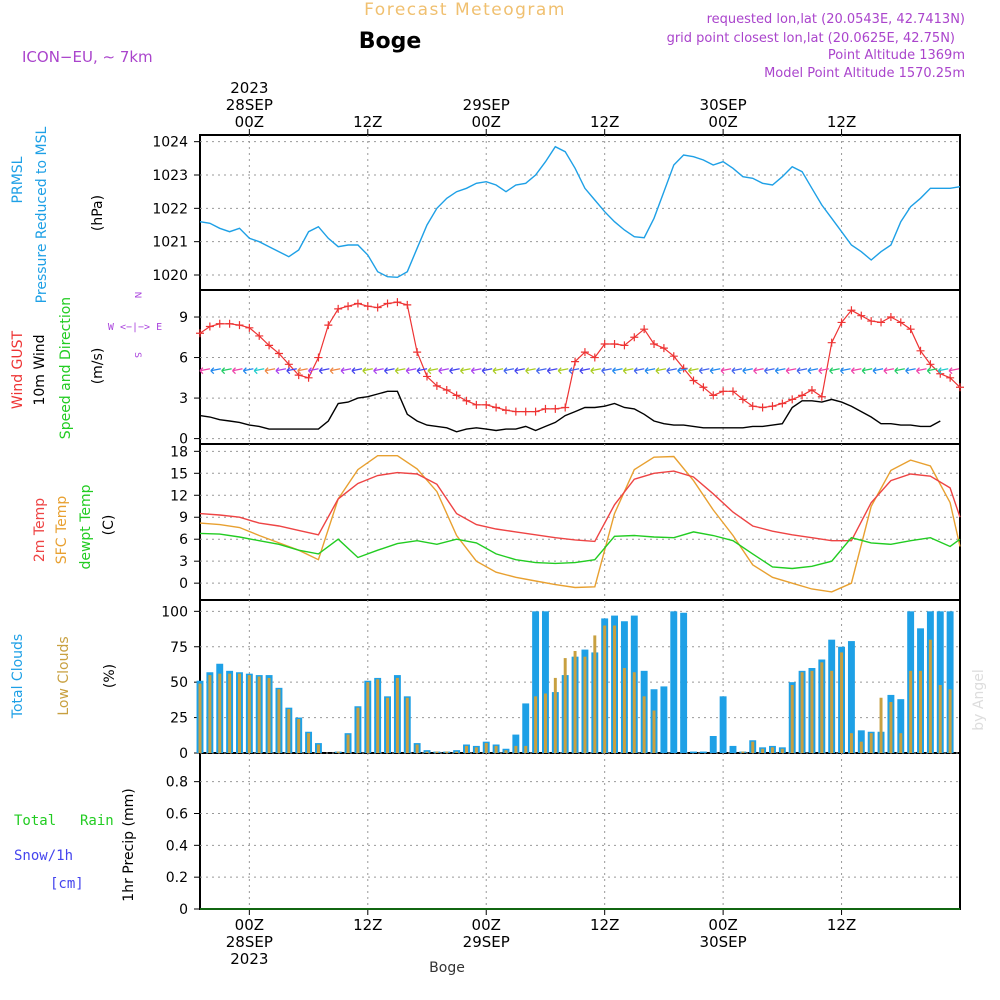 The height and width of the screenshot is (1000, 1000). Describe the element at coordinates (110, 676) in the screenshot. I see `cloud-unit: (%)` at that location.